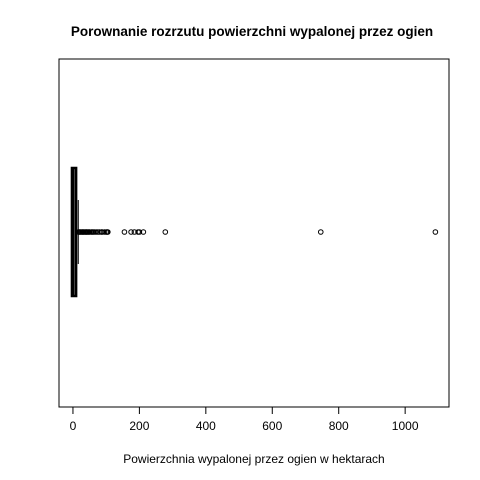  Describe the element at coordinates (272, 426) in the screenshot. I see `x-tick-label: 600` at that location.